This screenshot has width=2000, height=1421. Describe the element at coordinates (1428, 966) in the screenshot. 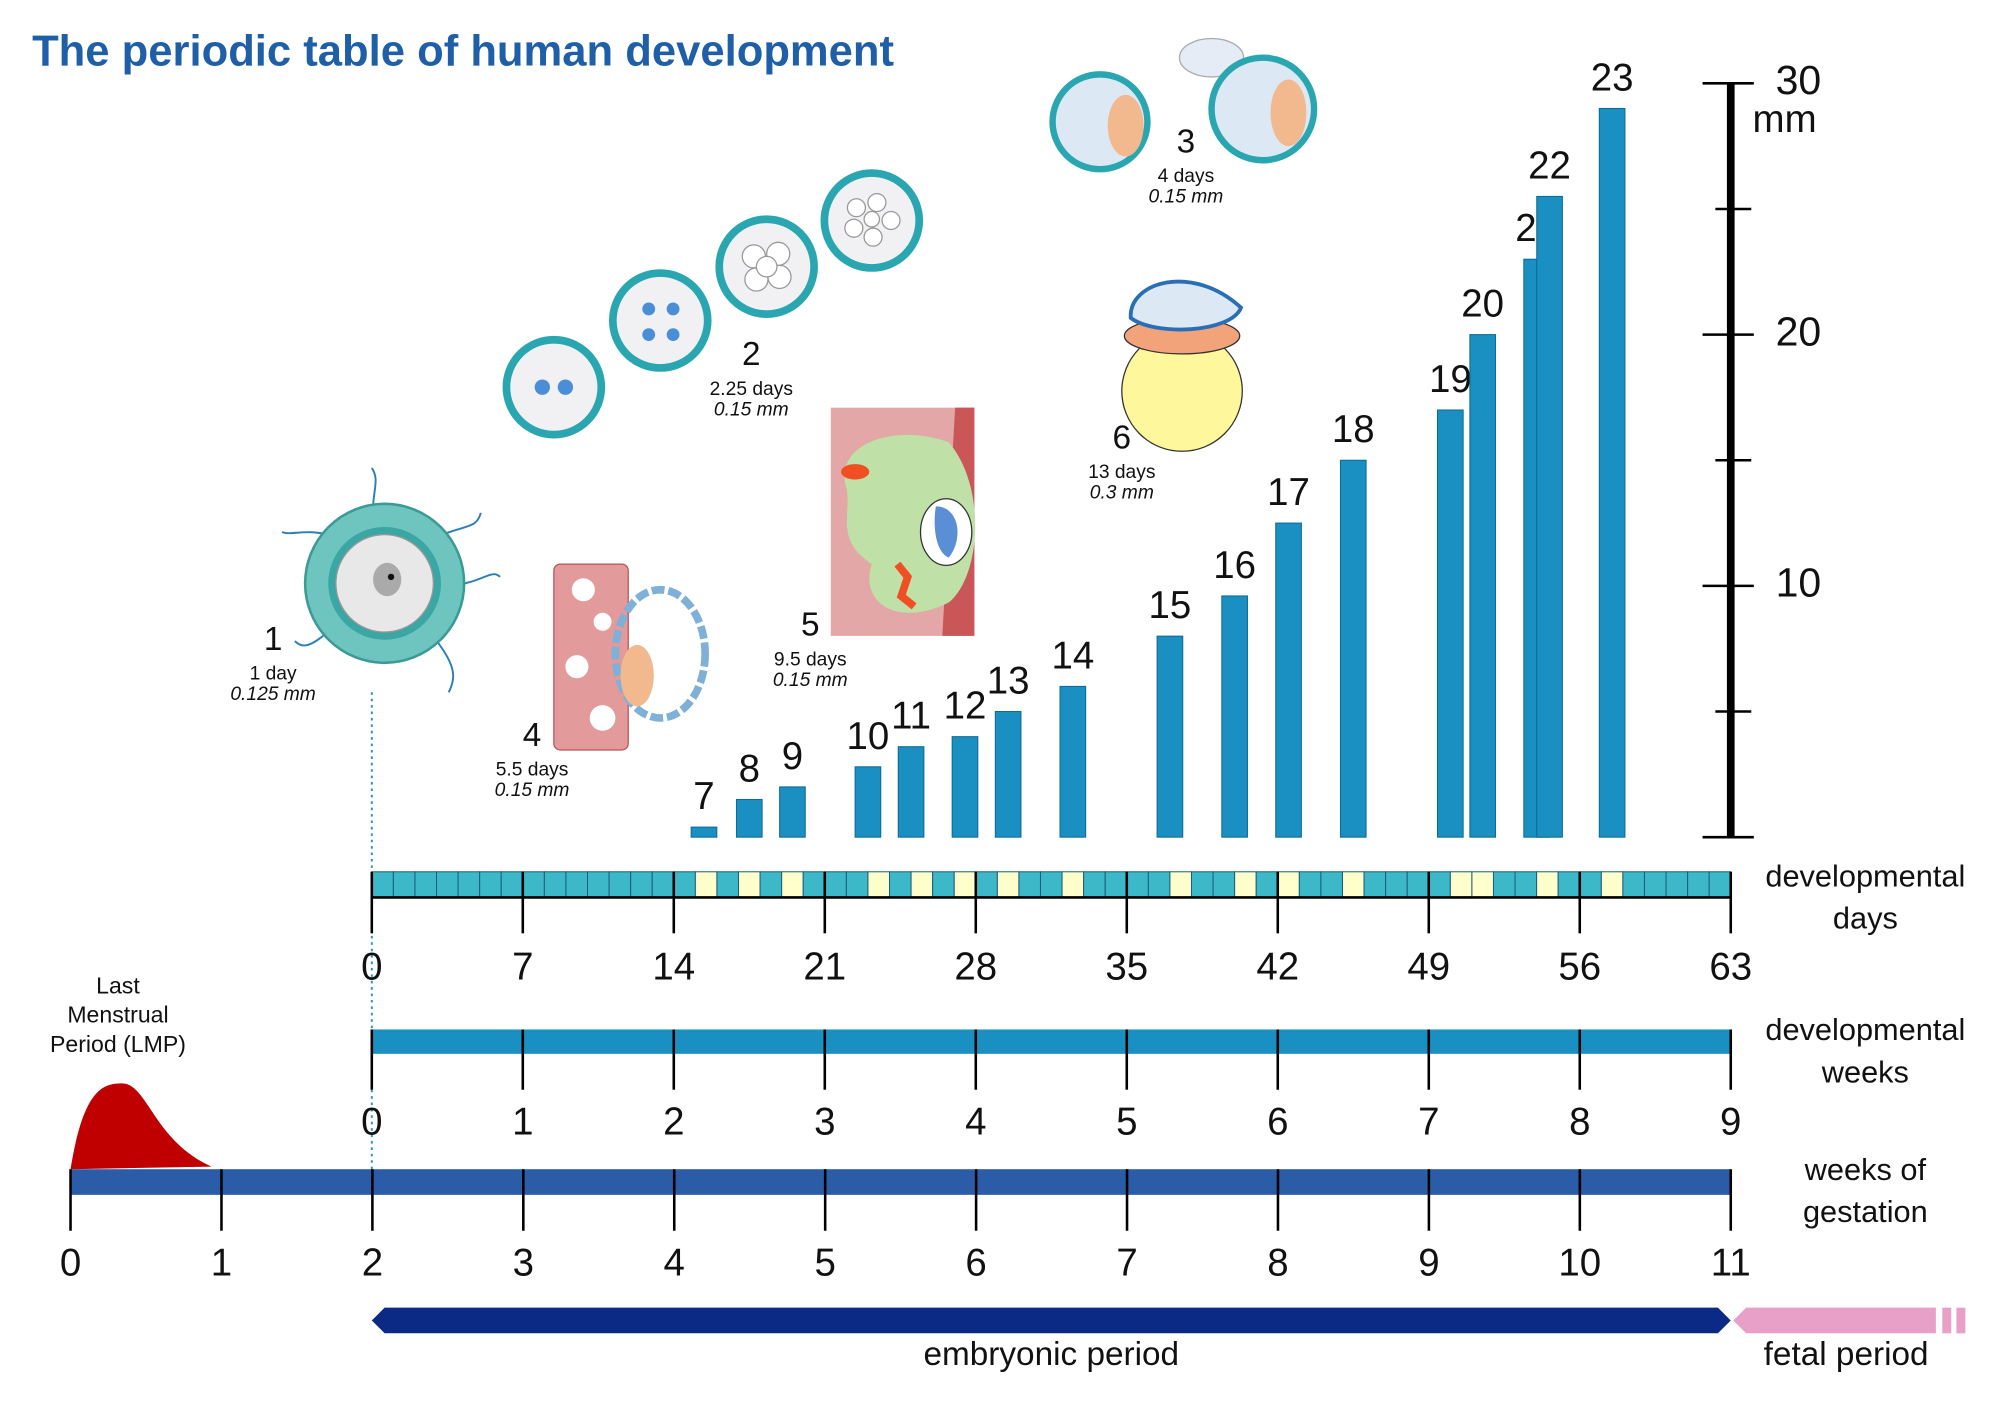

I see `x-tick-label: 49` at that location.